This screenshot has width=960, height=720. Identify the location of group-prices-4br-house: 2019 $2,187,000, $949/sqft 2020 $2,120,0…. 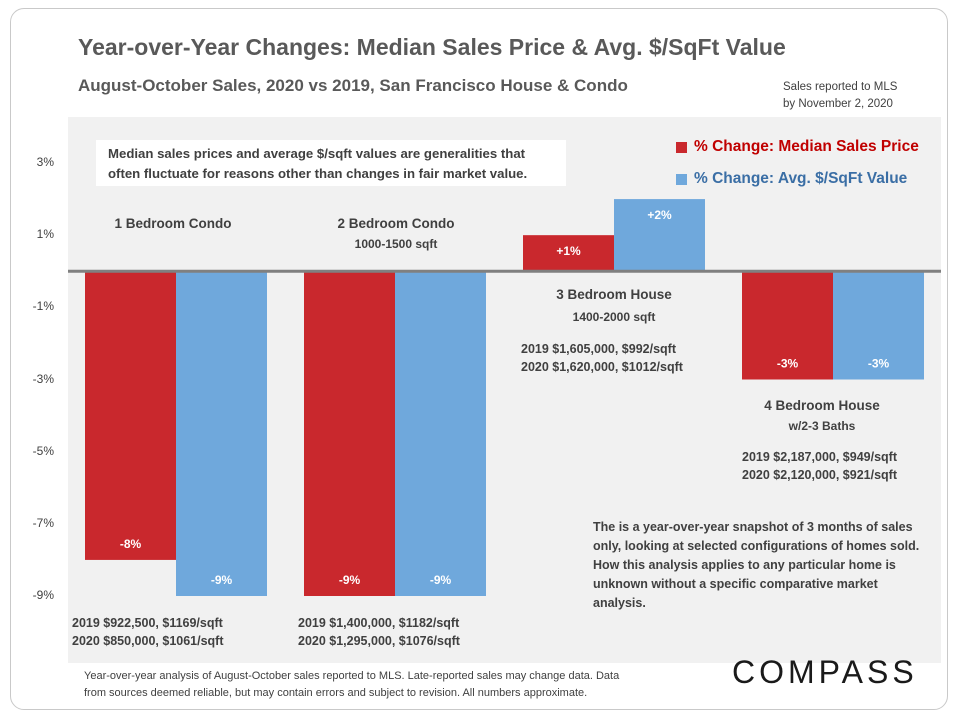
(819, 466).